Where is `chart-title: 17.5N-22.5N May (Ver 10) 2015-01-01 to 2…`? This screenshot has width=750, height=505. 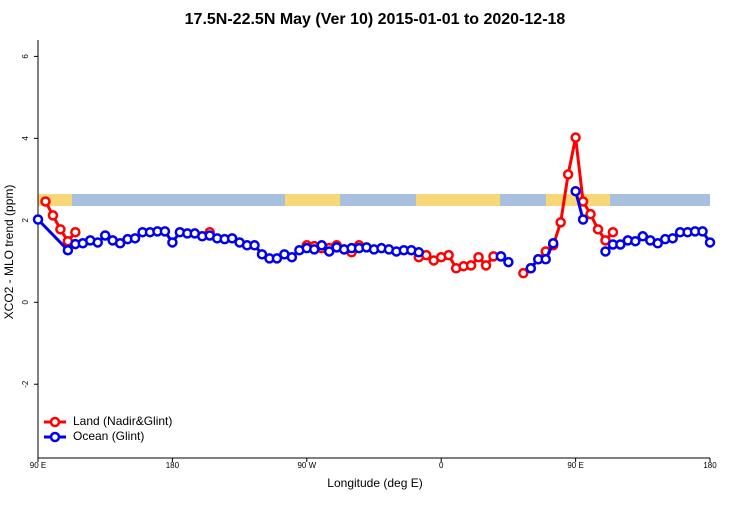
chart-title: 17.5N-22.5N May (Ver 10) 2015-01-01 to 2… is located at coordinates (375, 19).